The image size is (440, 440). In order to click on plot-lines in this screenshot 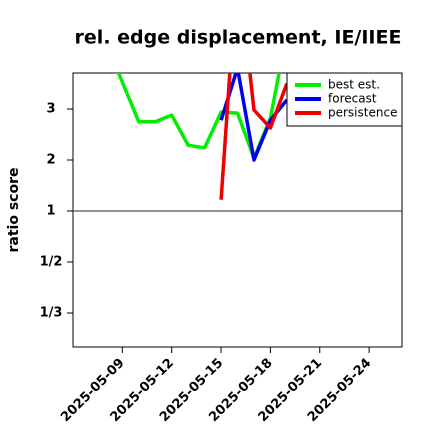, I will do `click(202, 136)`.